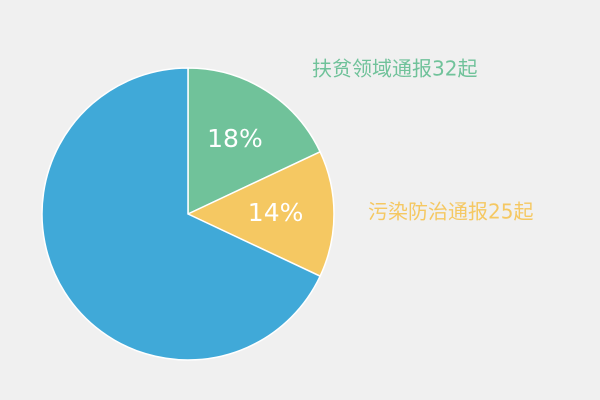 This screenshot has width=600, height=400. I want to click on value-label: 18%, so click(235, 138).